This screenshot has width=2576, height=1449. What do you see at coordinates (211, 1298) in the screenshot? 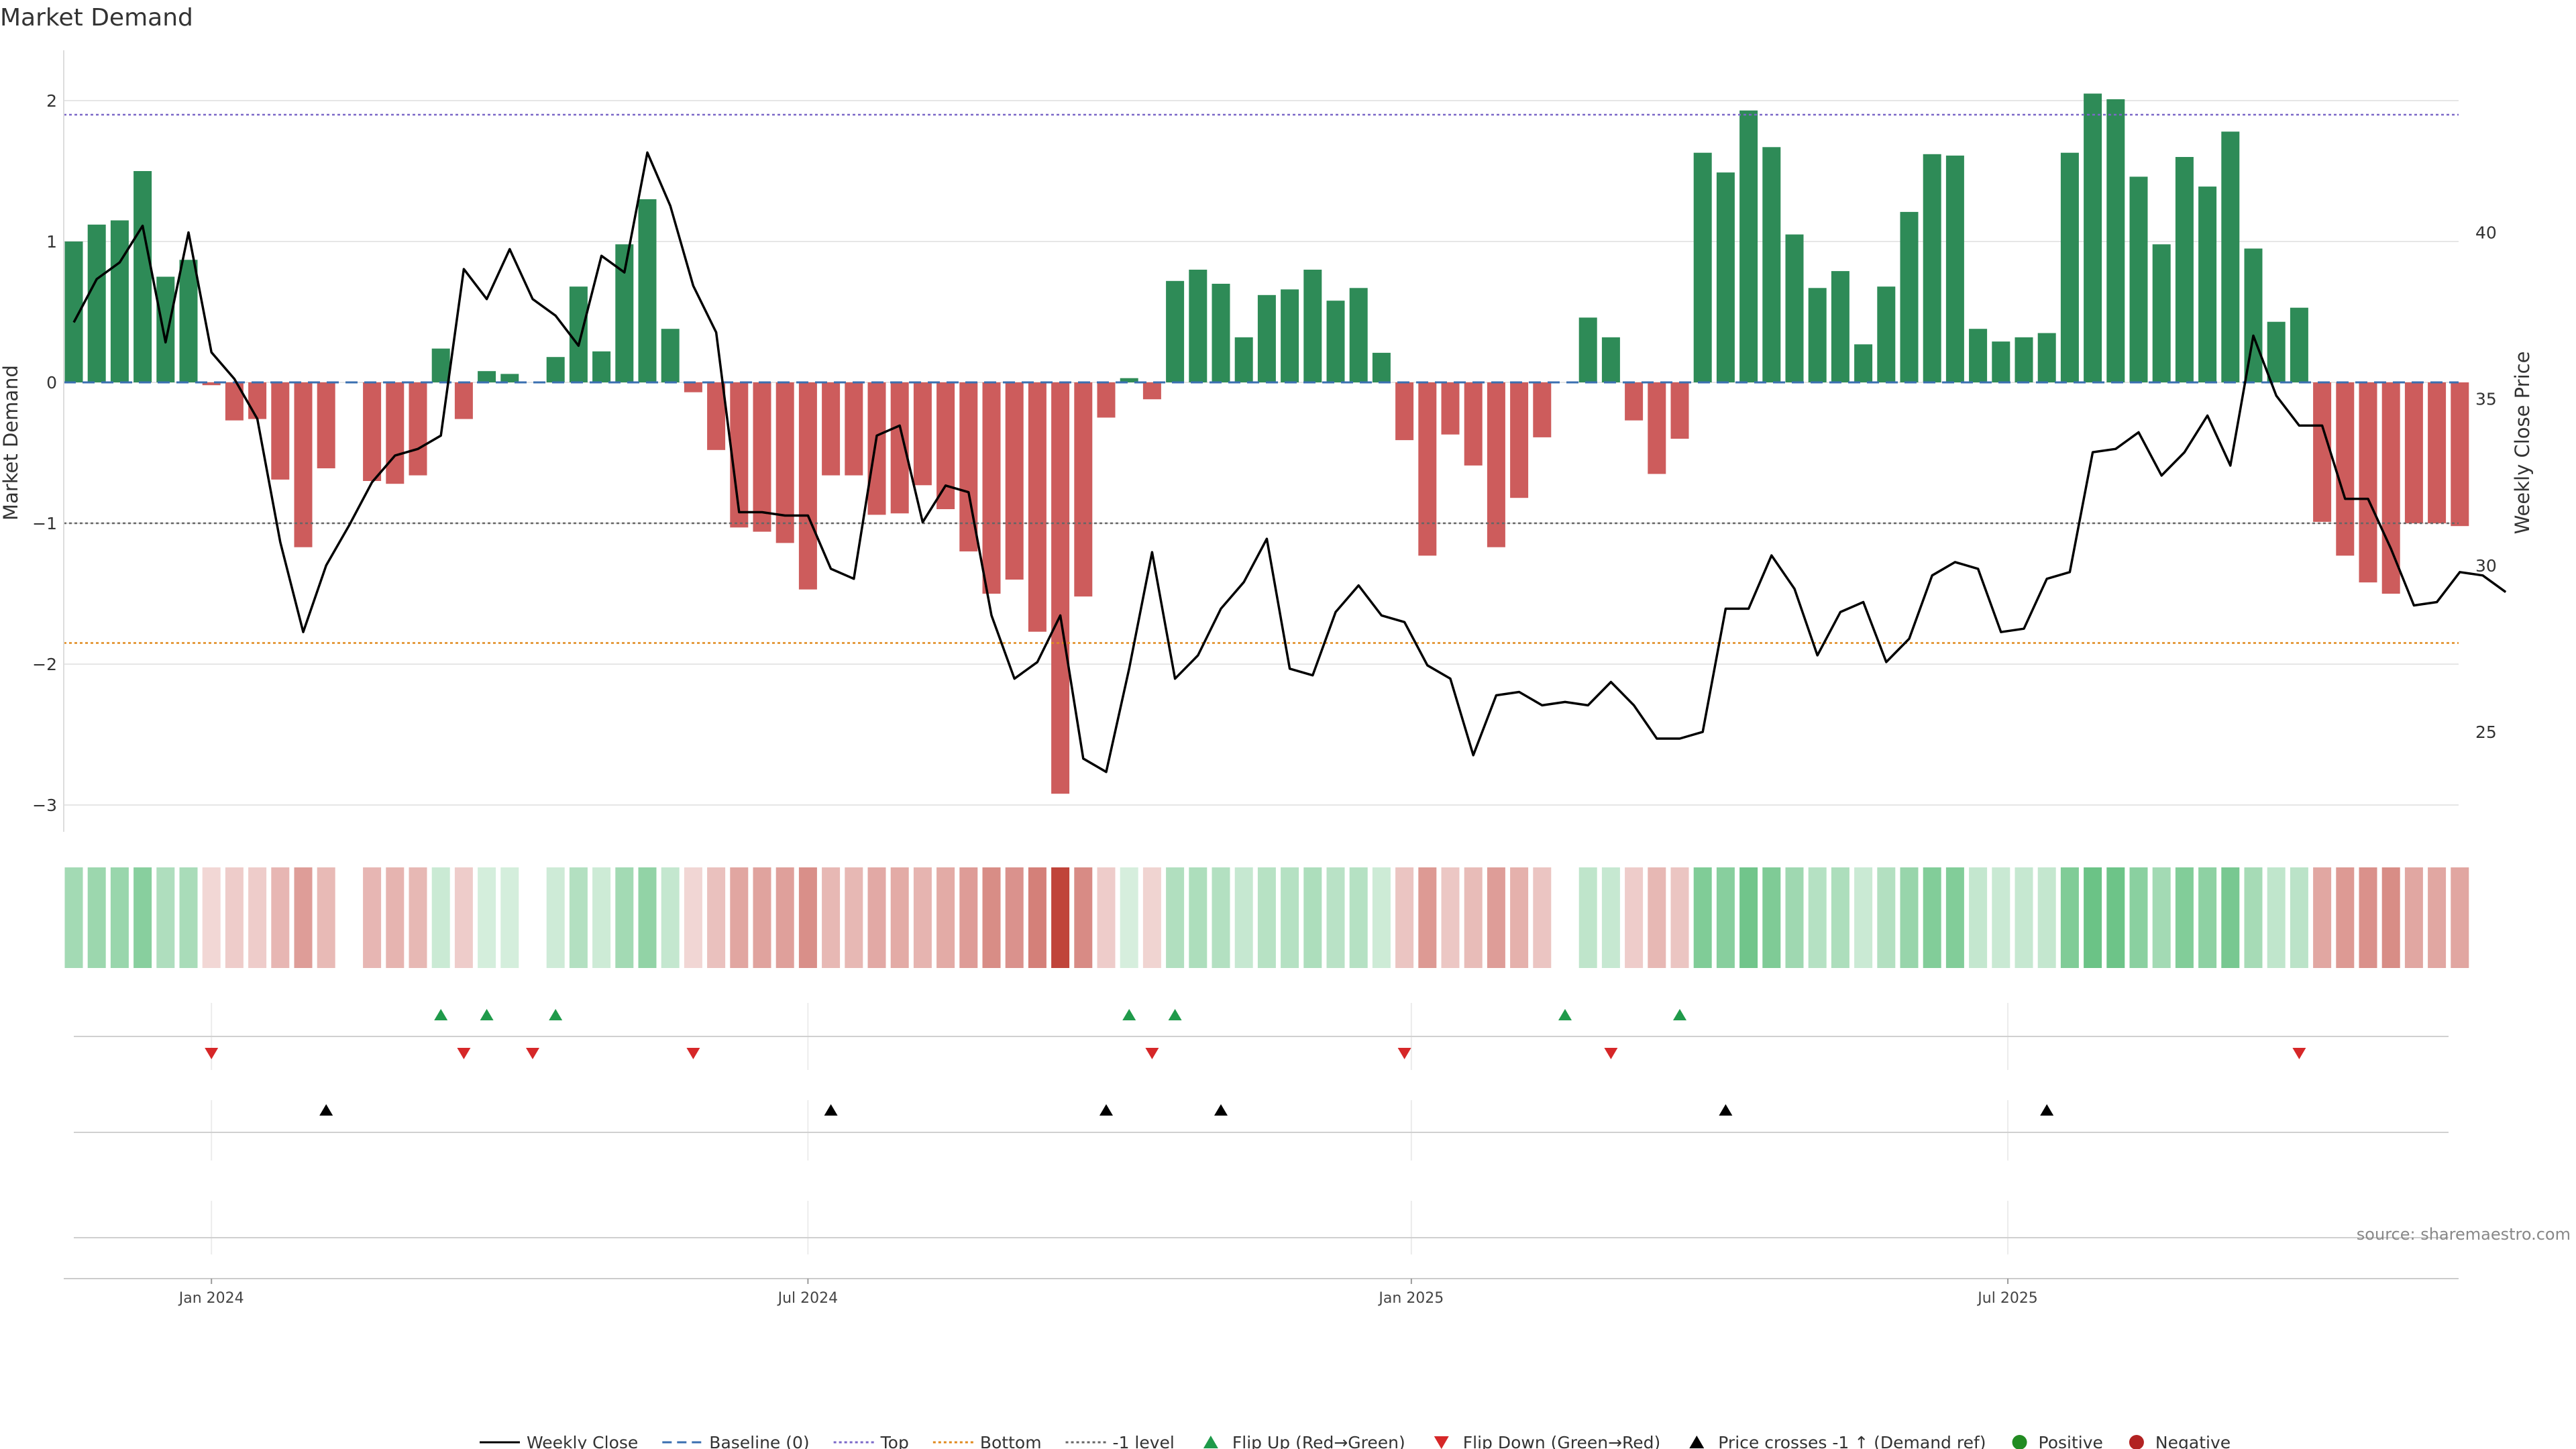
I see `x-tick-label: Jan 2024` at bounding box center [211, 1298].